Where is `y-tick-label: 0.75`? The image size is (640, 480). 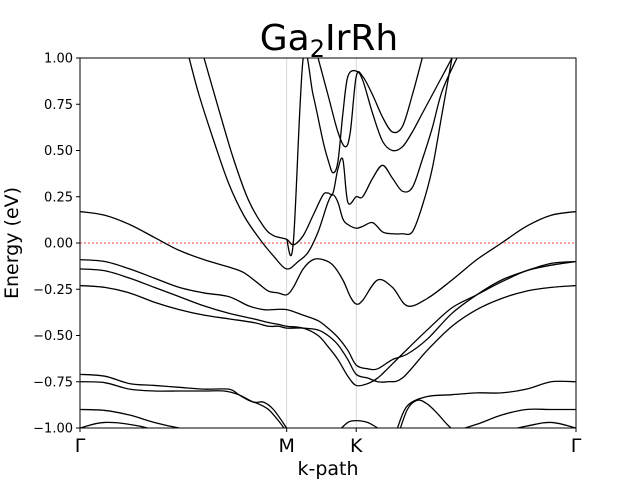
y-tick-label: 0.75 is located at coordinates (58, 105).